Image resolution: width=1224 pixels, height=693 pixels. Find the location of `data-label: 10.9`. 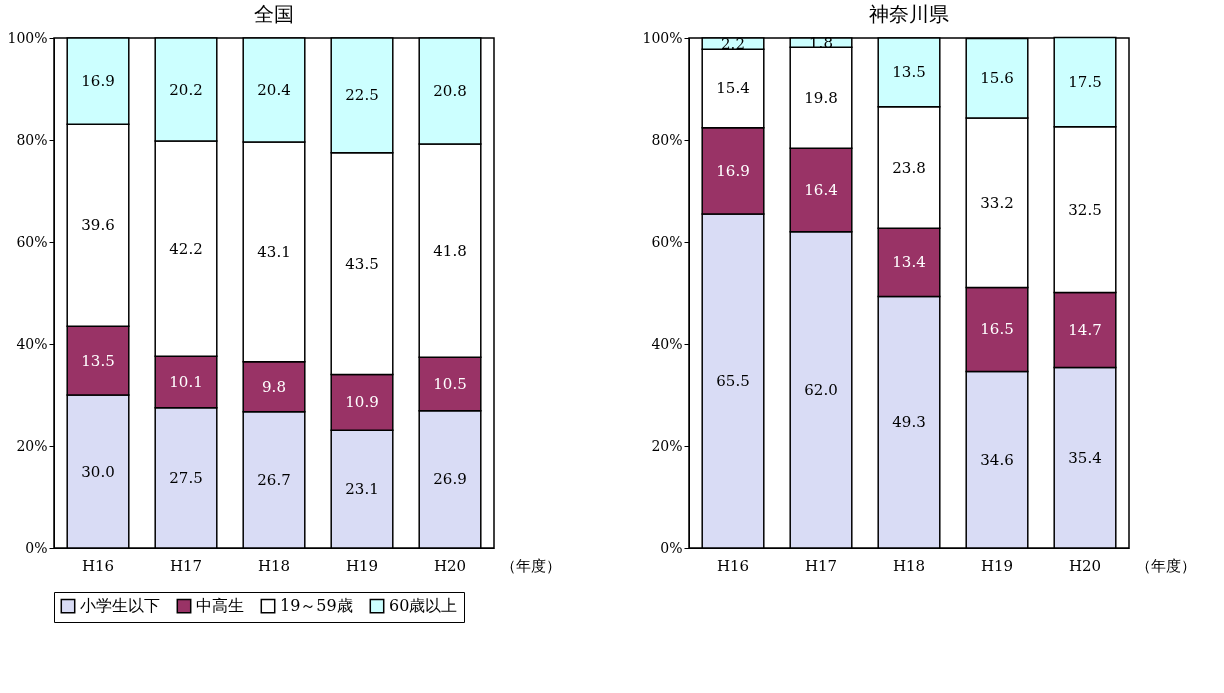

data-label: 10.9 is located at coordinates (362, 402).